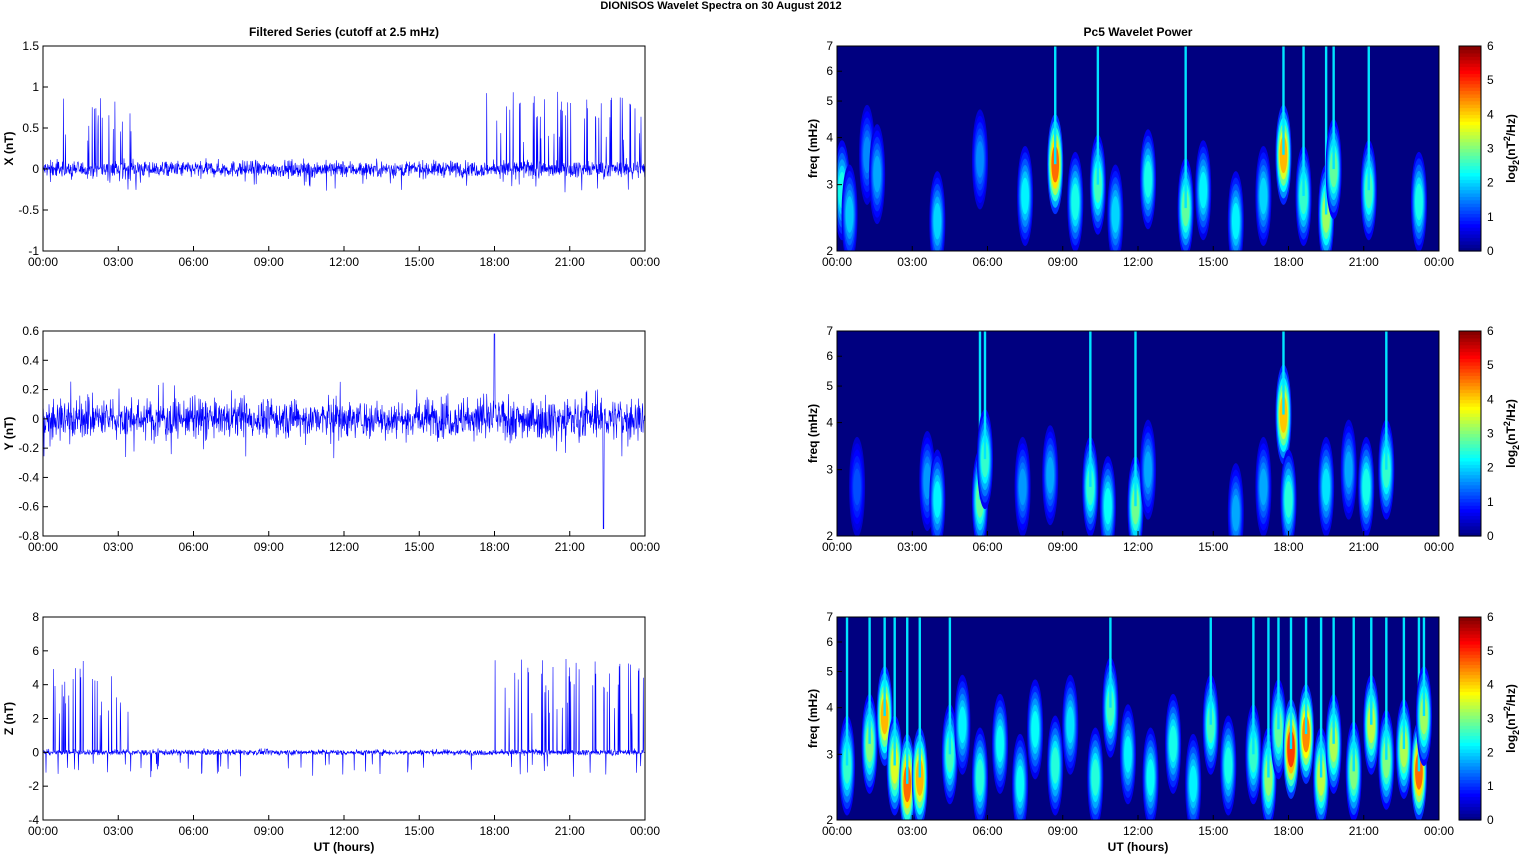 This screenshot has height=854, width=1521. I want to click on spectrum-3-xtick-label-3: 09:00, so click(1063, 831).